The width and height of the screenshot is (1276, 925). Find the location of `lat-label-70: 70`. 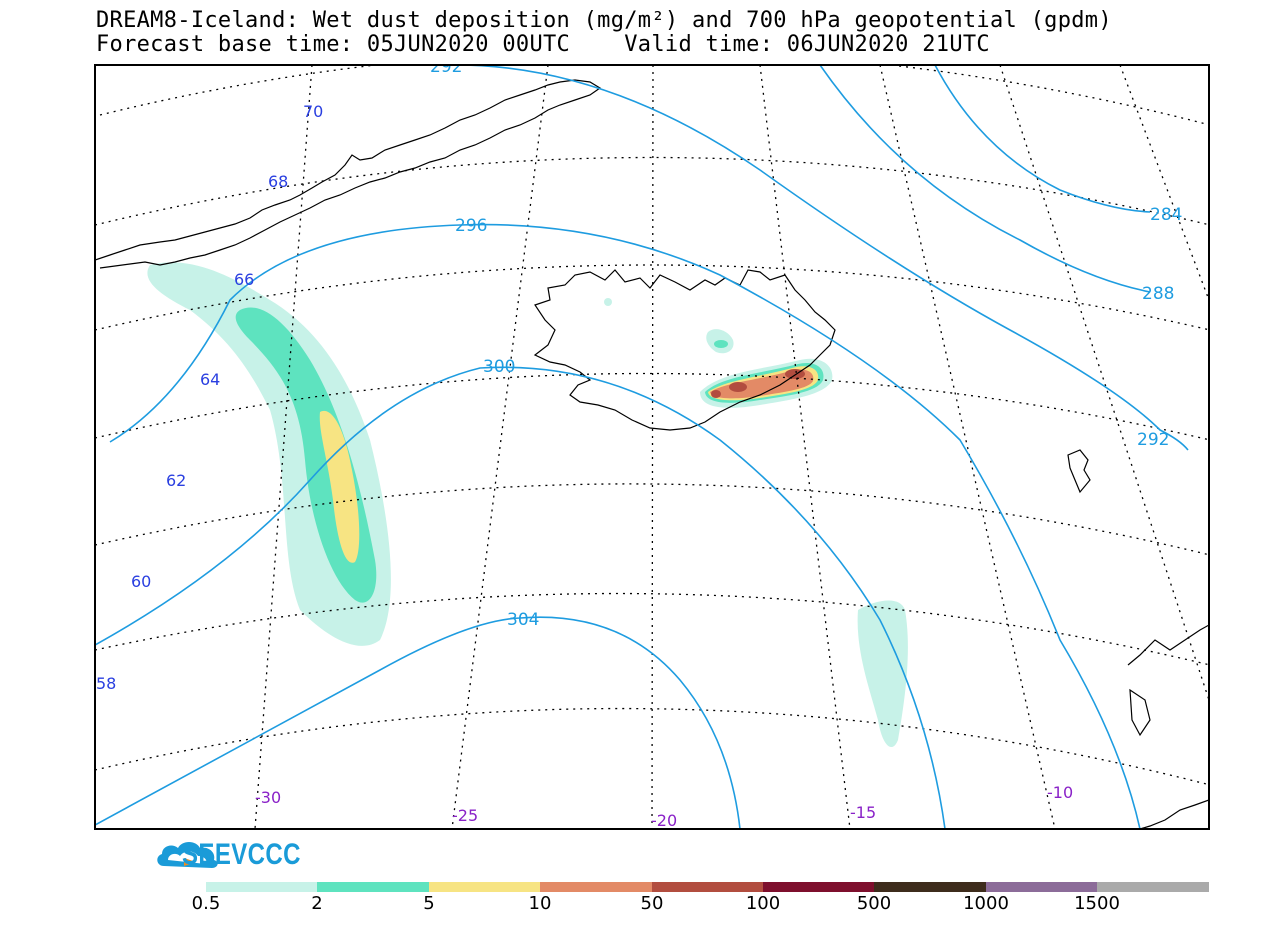

lat-label-70: 70 is located at coordinates (313, 111).